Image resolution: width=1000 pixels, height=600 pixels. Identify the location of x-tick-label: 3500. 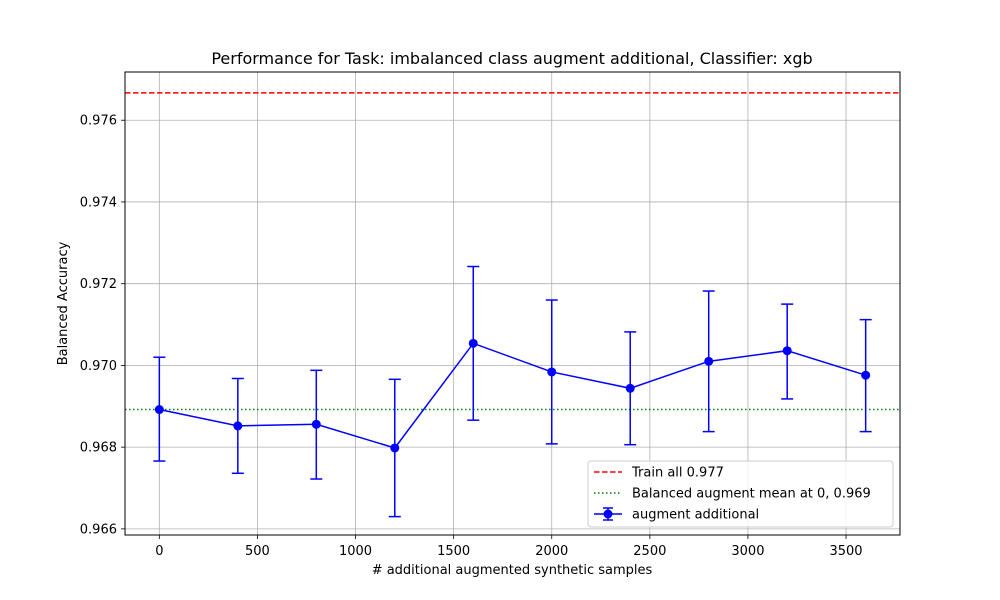
(845, 551).